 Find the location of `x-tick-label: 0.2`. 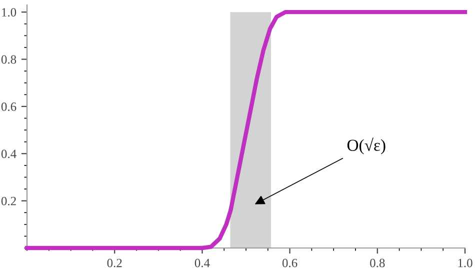

x-tick-label: 0.2 is located at coordinates (114, 263).